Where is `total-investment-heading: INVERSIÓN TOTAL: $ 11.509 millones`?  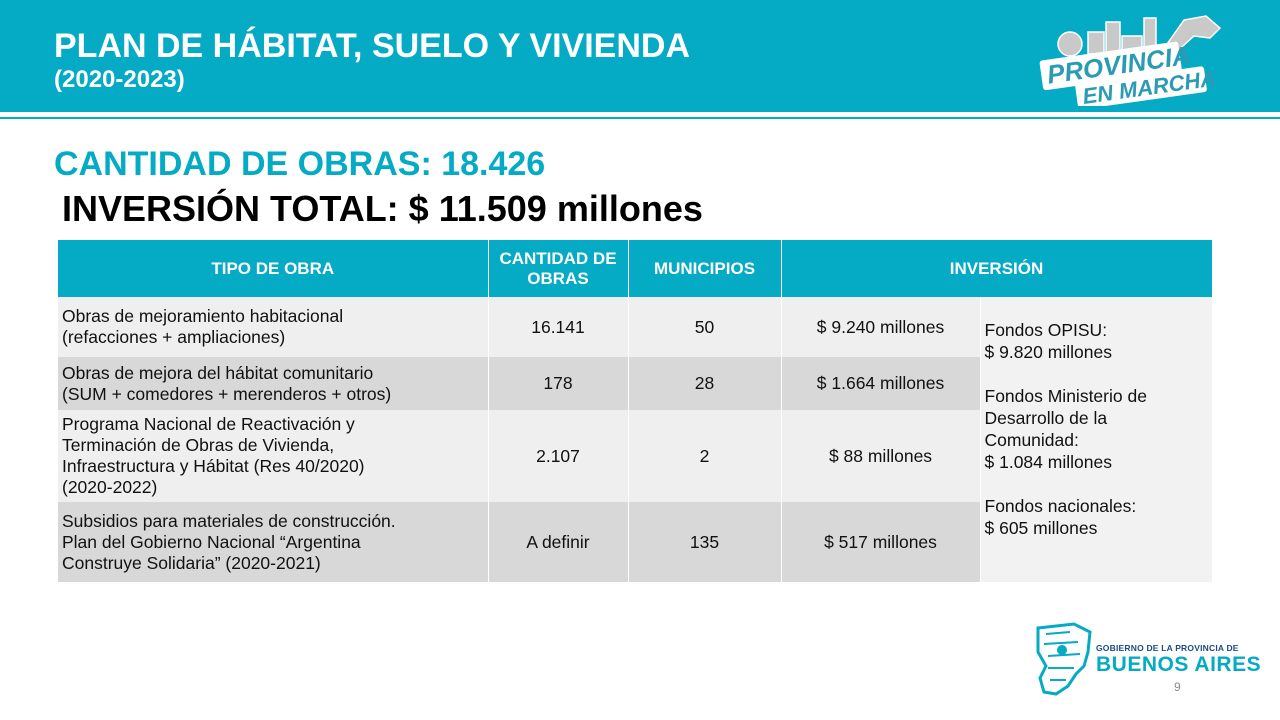
total-investment-heading: INVERSIÓN TOTAL: $ 11.509 millones is located at coordinates (382, 208).